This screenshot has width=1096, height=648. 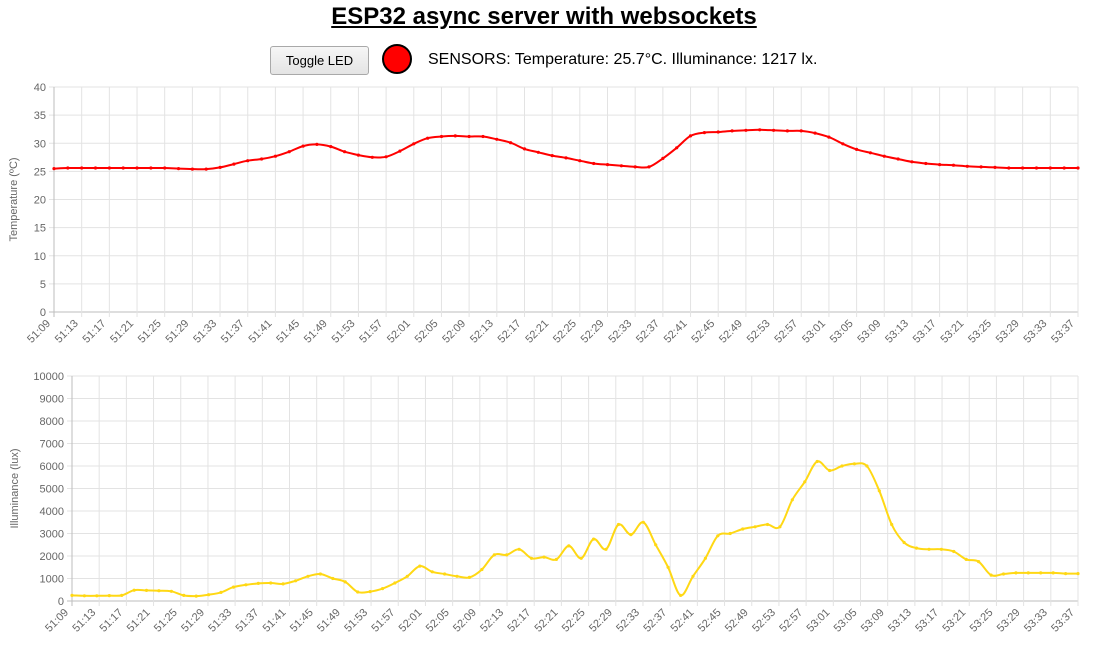 I want to click on temperature-x-tick-label: 52:05, so click(x=427, y=332).